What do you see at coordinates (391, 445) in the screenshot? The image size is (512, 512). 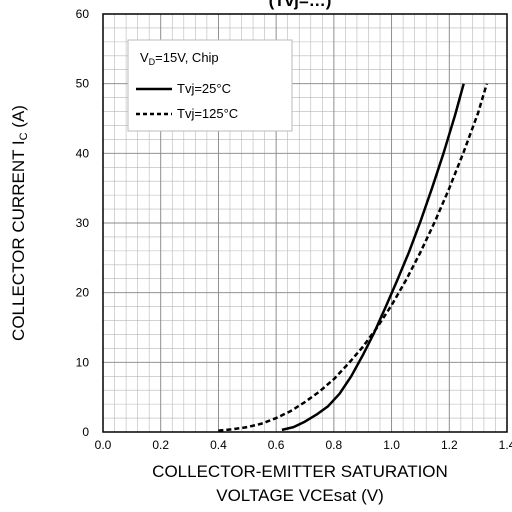 I see `x-tick-label: 1.0` at bounding box center [391, 445].